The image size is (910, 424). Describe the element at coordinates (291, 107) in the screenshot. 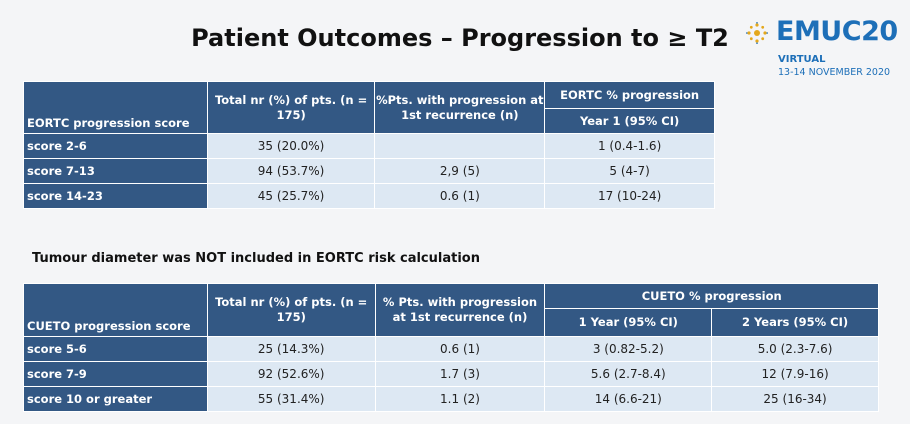

I see `eortc-total-header: Total nr (%) of pts. (n = 175)` at that location.